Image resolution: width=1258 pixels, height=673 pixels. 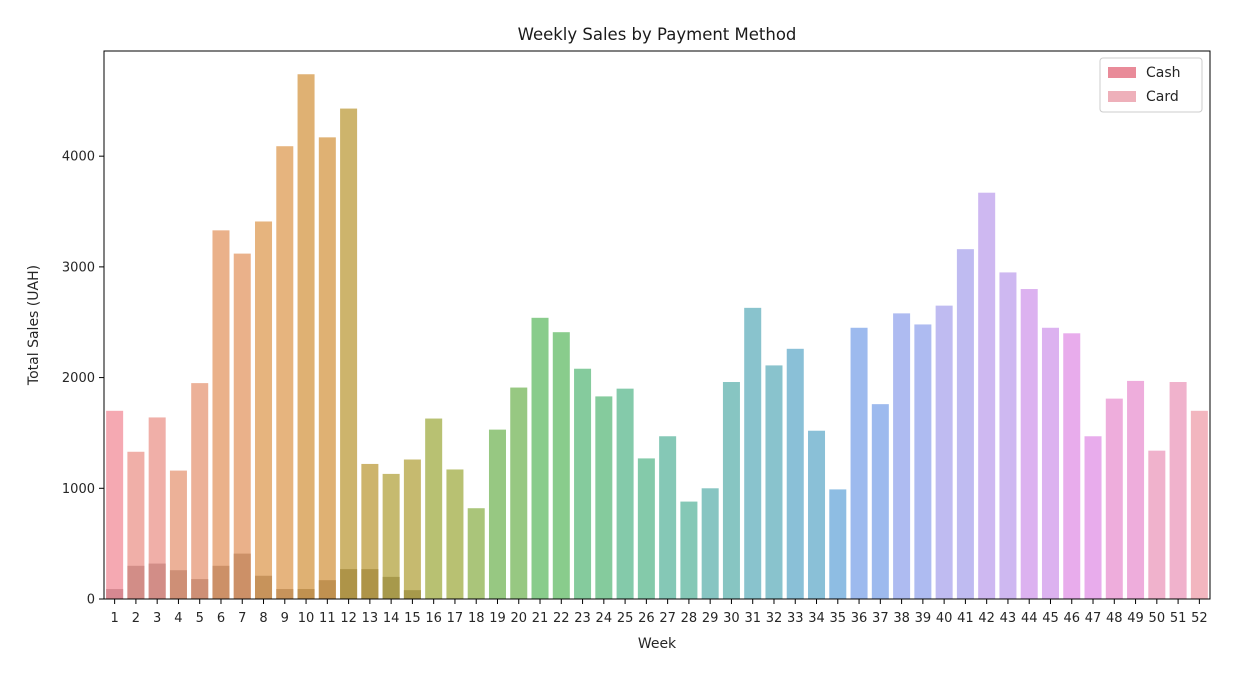 What do you see at coordinates (859, 618) in the screenshot?
I see `x-tick-label: 36` at bounding box center [859, 618].